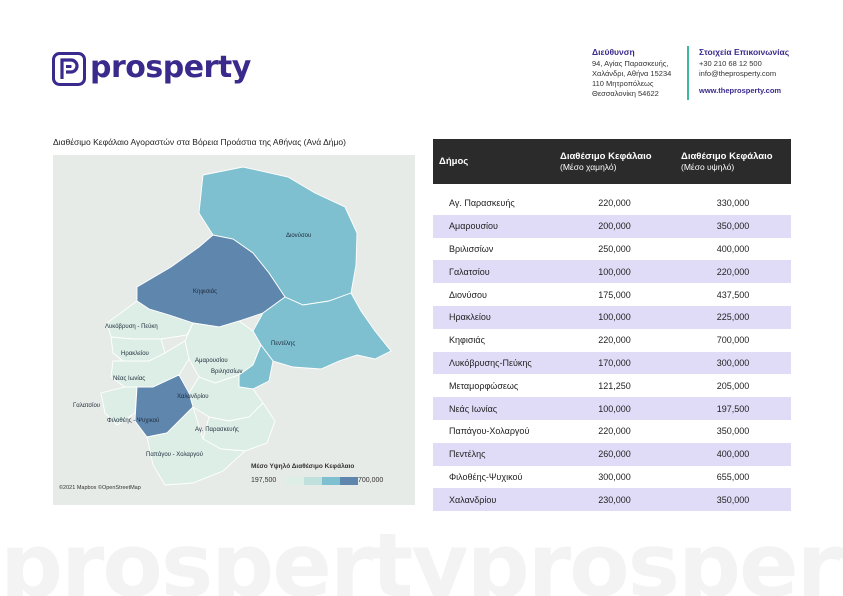 The width and height of the screenshot is (843, 596). I want to click on contact-phone: +30 210 68 12 500, so click(730, 63).